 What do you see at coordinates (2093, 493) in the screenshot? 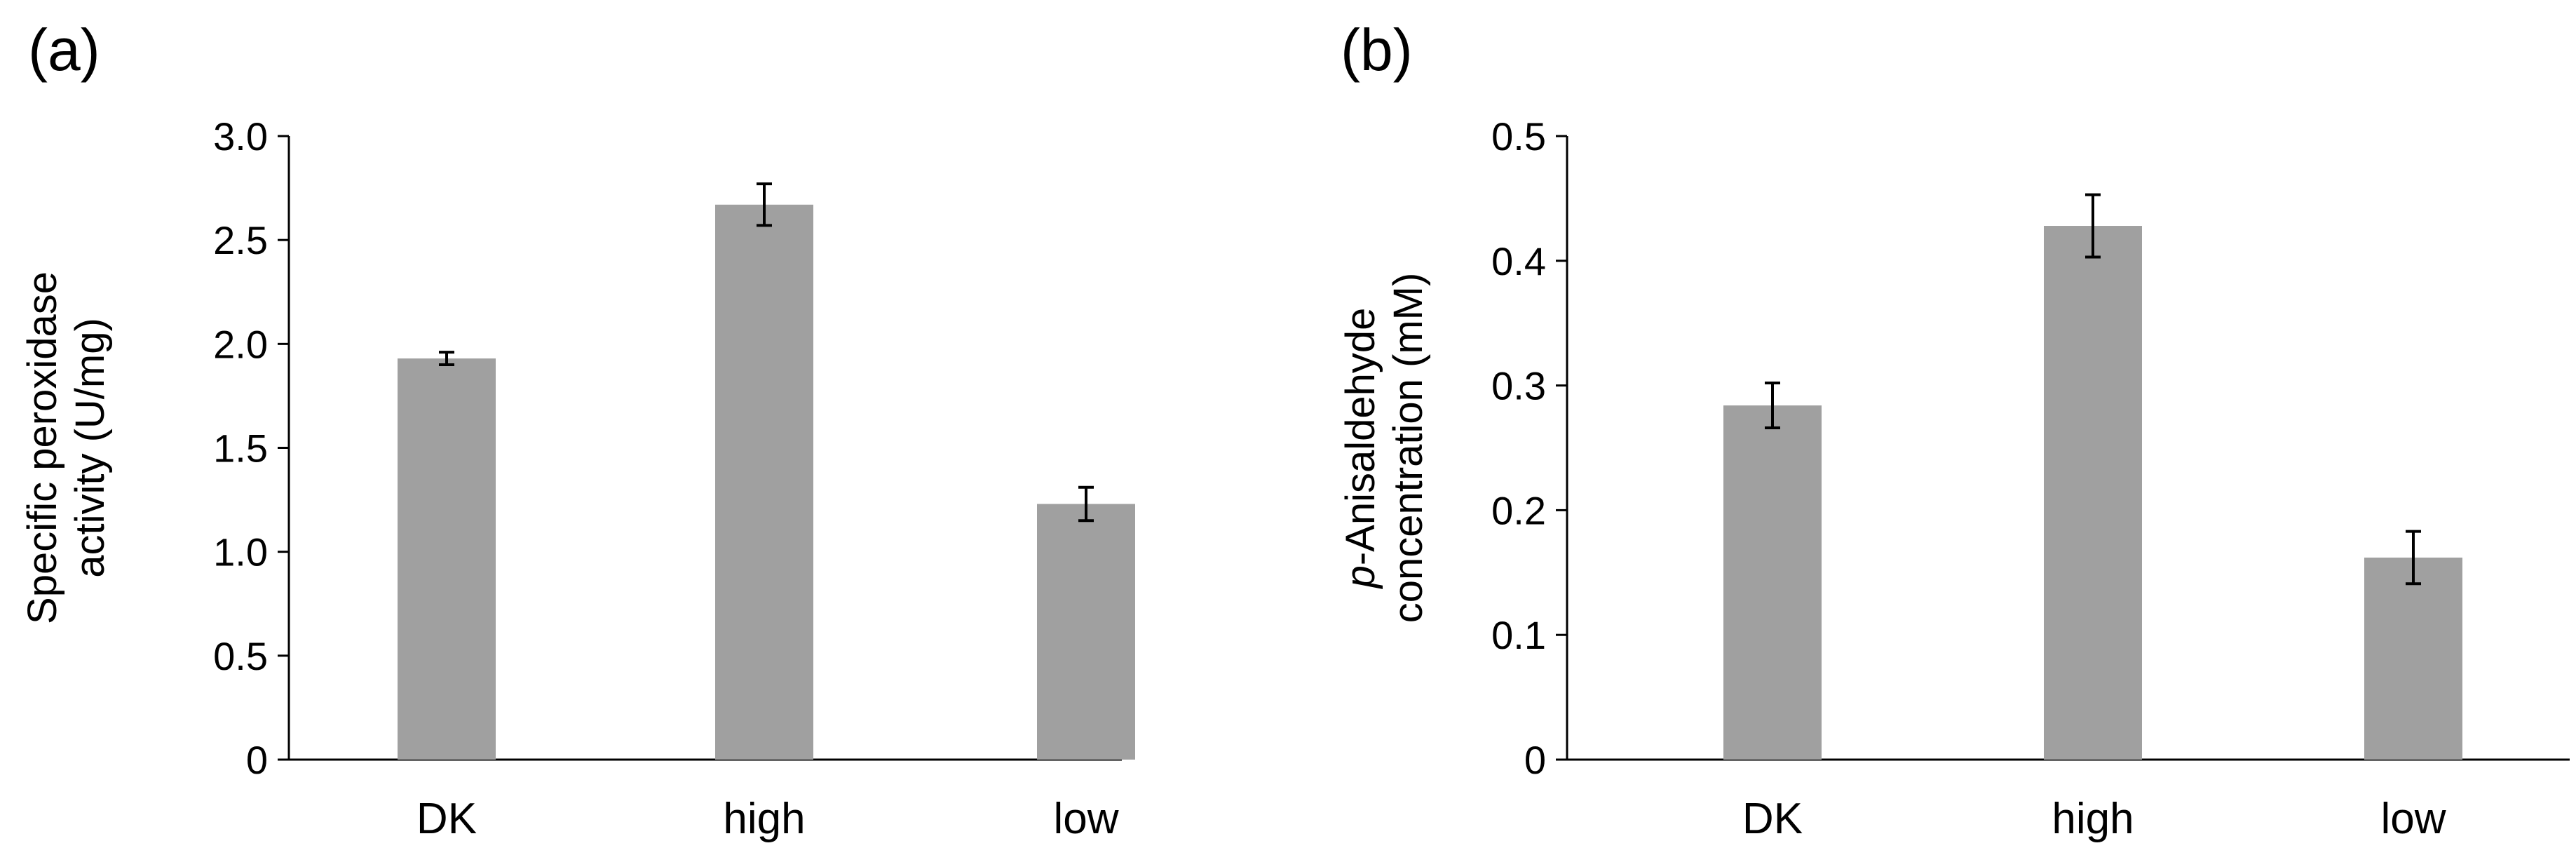
I see `bar-b-high` at bounding box center [2093, 493].